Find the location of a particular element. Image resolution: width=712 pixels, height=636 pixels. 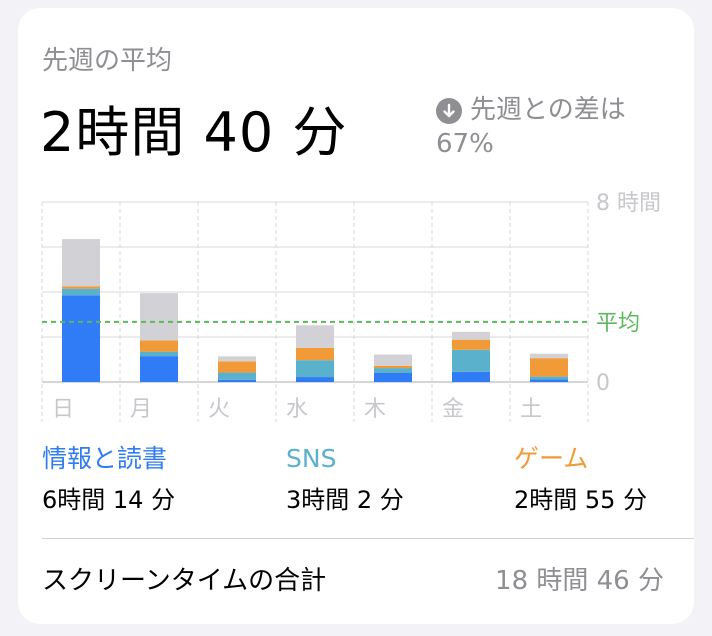

day-label: 水 is located at coordinates (297, 409).